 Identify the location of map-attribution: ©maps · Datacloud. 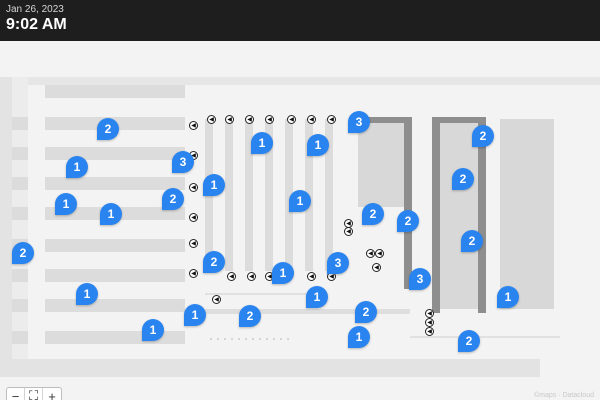
(563, 395).